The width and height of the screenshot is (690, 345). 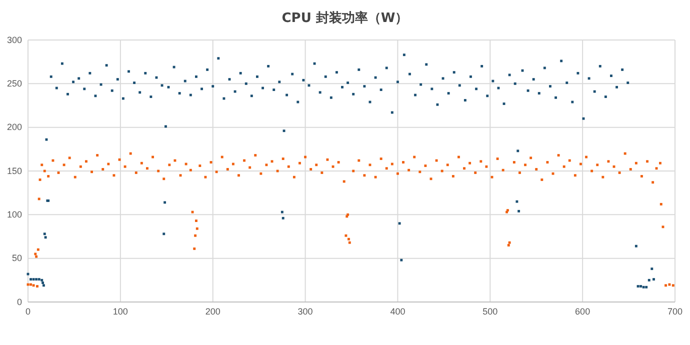 I want to click on x-tick-label: 500, so click(x=490, y=311).